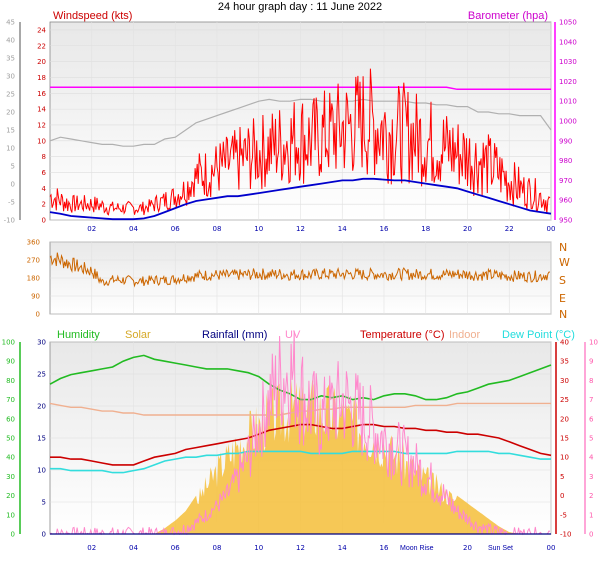 This screenshot has width=608, height=561. I want to click on legend-humidity: Humidity, so click(78, 335).